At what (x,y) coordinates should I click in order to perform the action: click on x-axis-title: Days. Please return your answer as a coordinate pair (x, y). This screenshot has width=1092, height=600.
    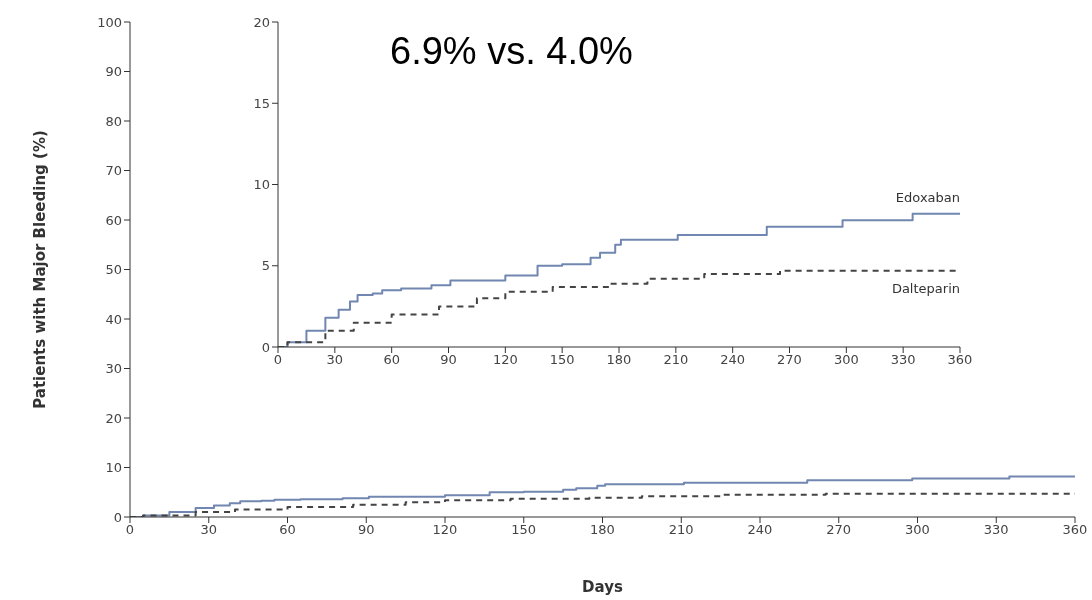
    Looking at the image, I should click on (602, 587).